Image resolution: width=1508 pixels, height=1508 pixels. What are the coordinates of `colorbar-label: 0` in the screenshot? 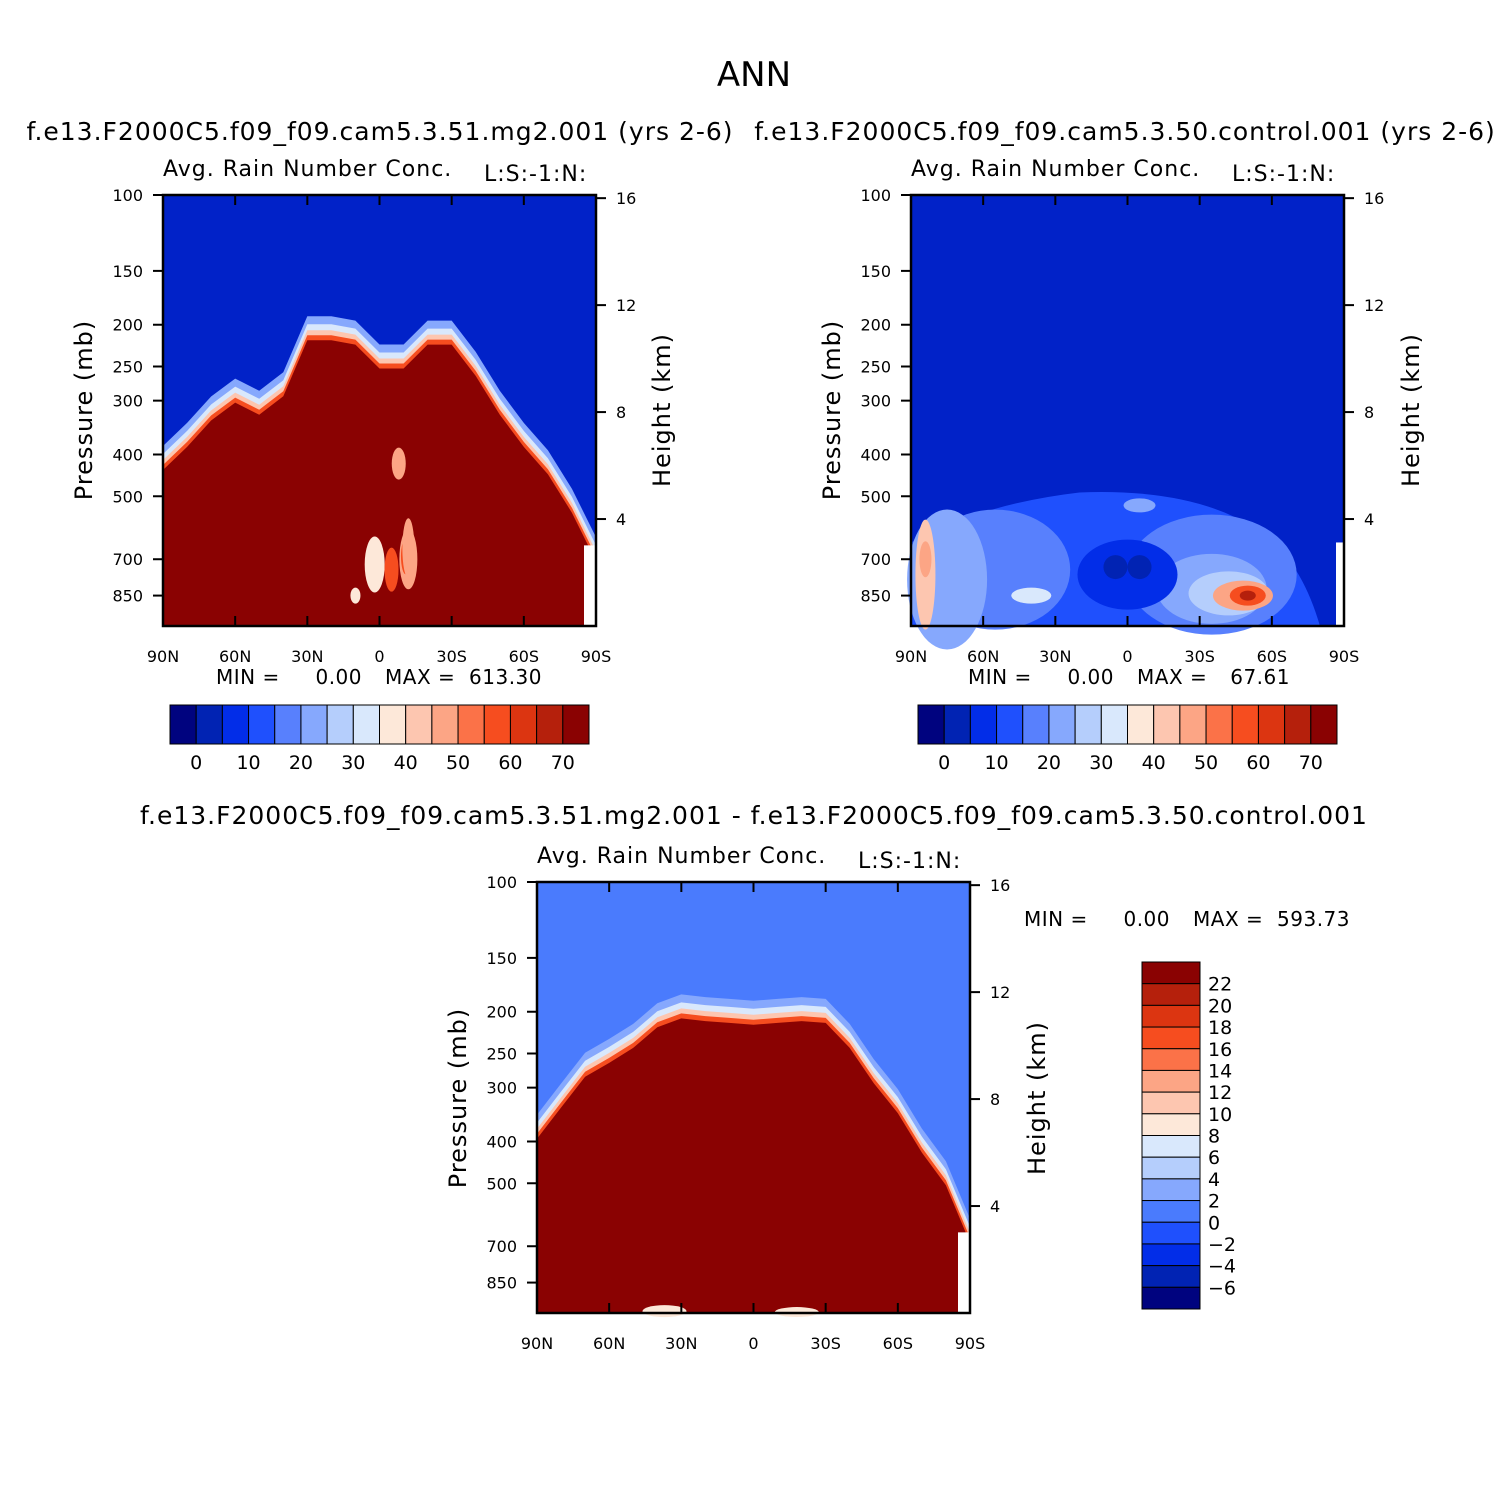 It's located at (944, 763).